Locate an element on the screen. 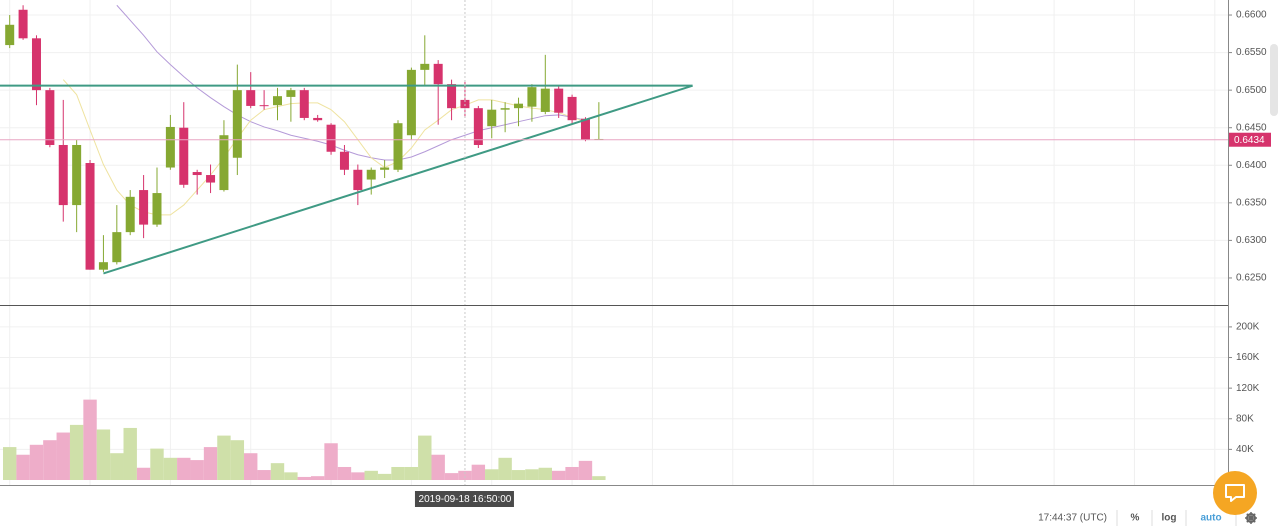 Image resolution: width=1280 pixels, height=528 pixels. x-tick-label: 20:00 is located at coordinates (973, 499).